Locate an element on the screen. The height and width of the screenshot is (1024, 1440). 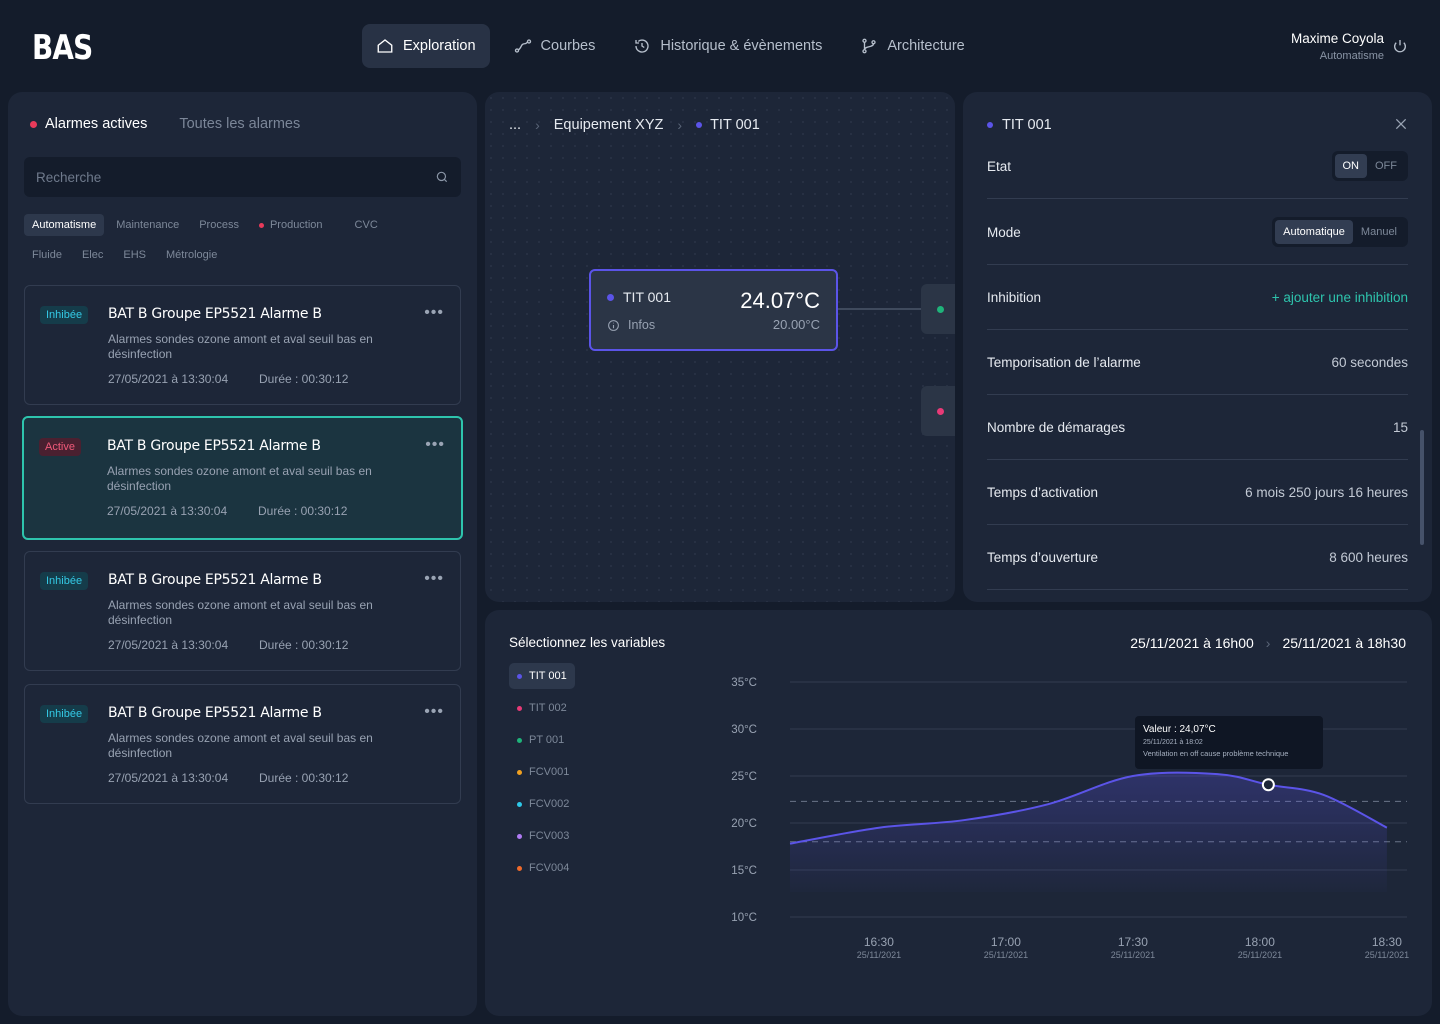
x-tick-label: 17:00 is located at coordinates (1006, 942).